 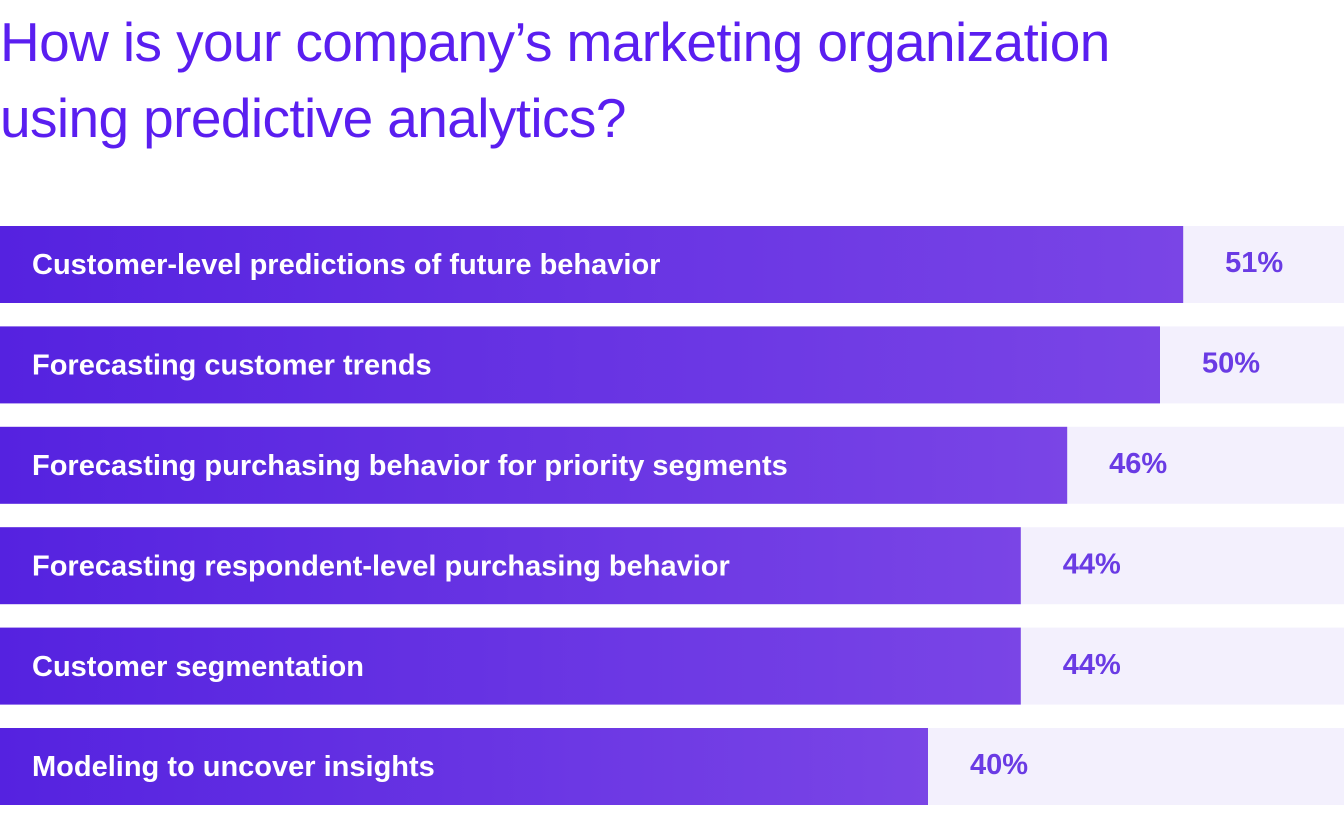 I want to click on value-label: 50%, so click(x=1231, y=364).